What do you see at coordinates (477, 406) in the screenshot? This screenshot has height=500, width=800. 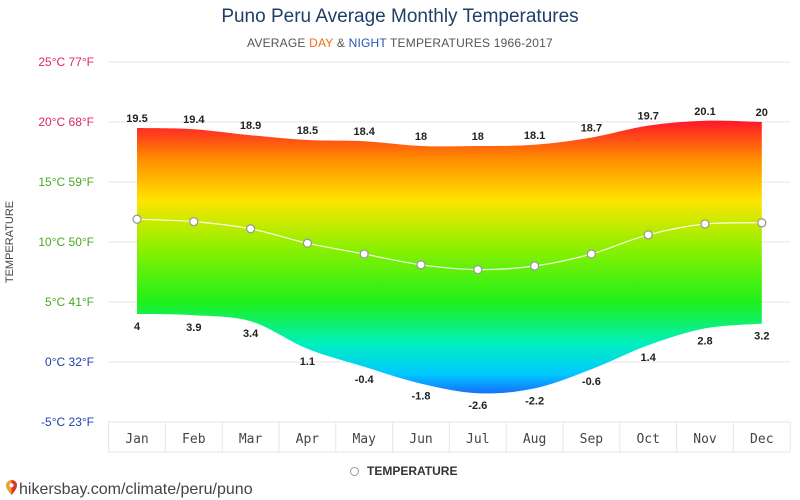 I see `night-value-label: -2.6` at bounding box center [477, 406].